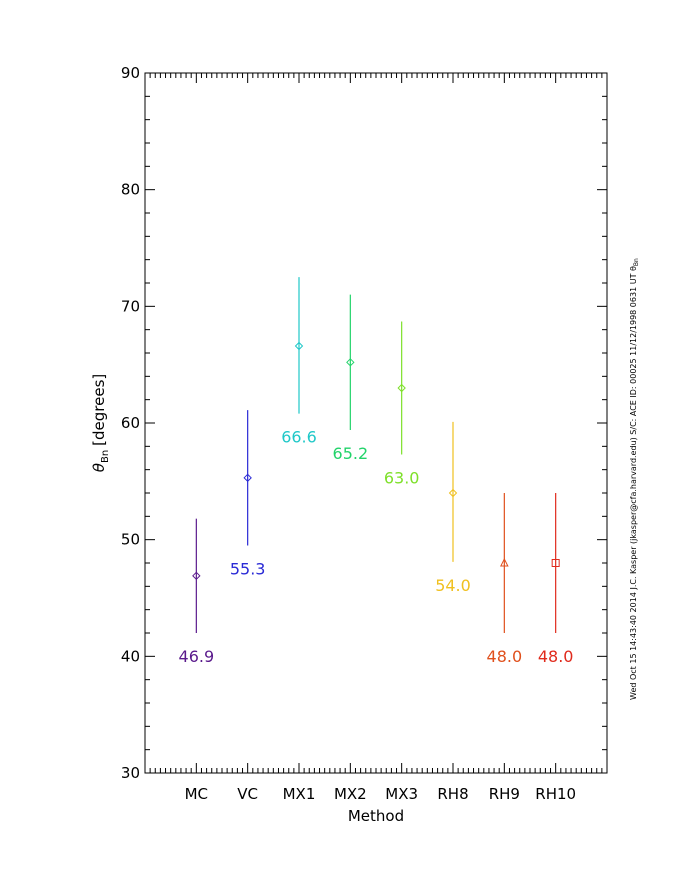  What do you see at coordinates (248, 569) in the screenshot?
I see `value-label: 55.3` at bounding box center [248, 569].